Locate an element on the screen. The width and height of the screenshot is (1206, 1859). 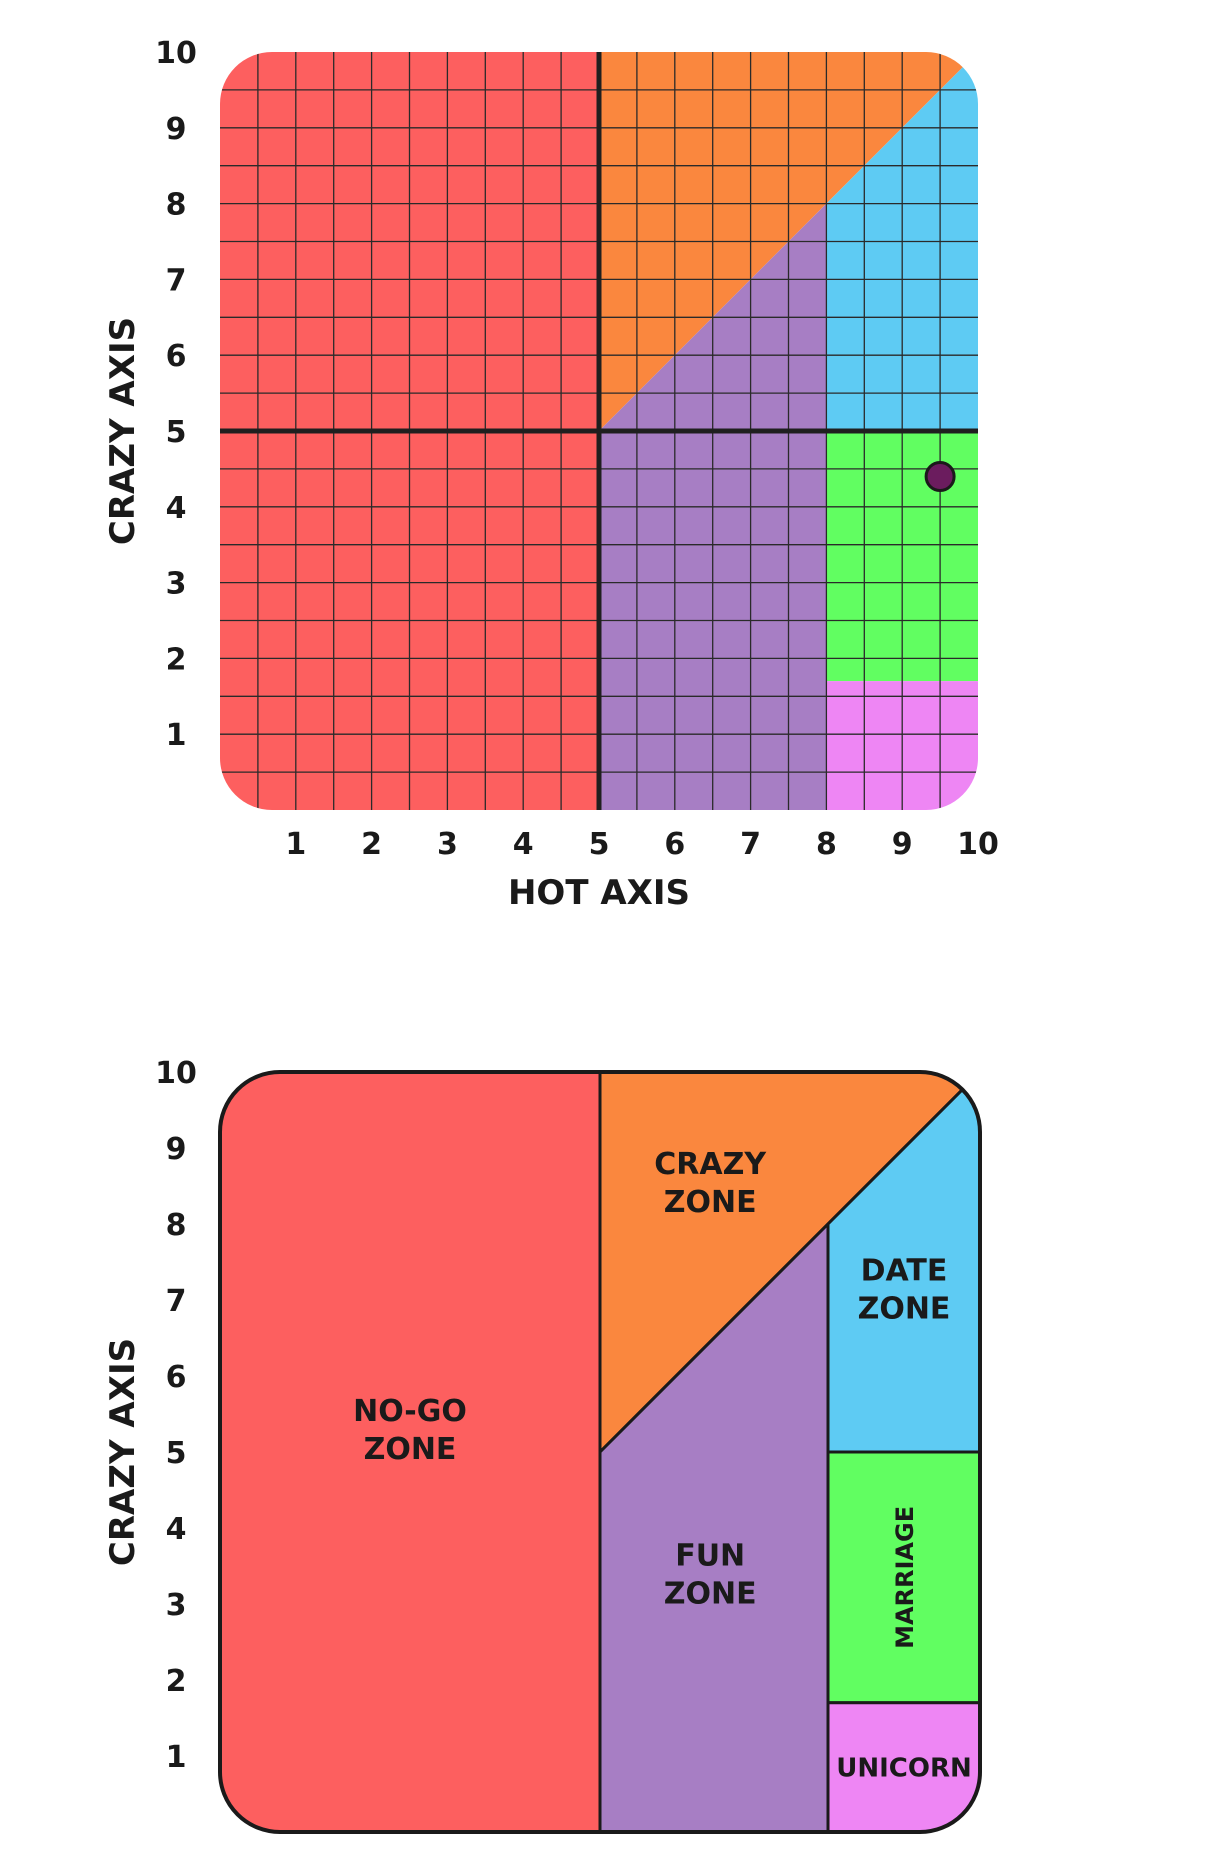
zone-label-fun: ZONE is located at coordinates (710, 1594).